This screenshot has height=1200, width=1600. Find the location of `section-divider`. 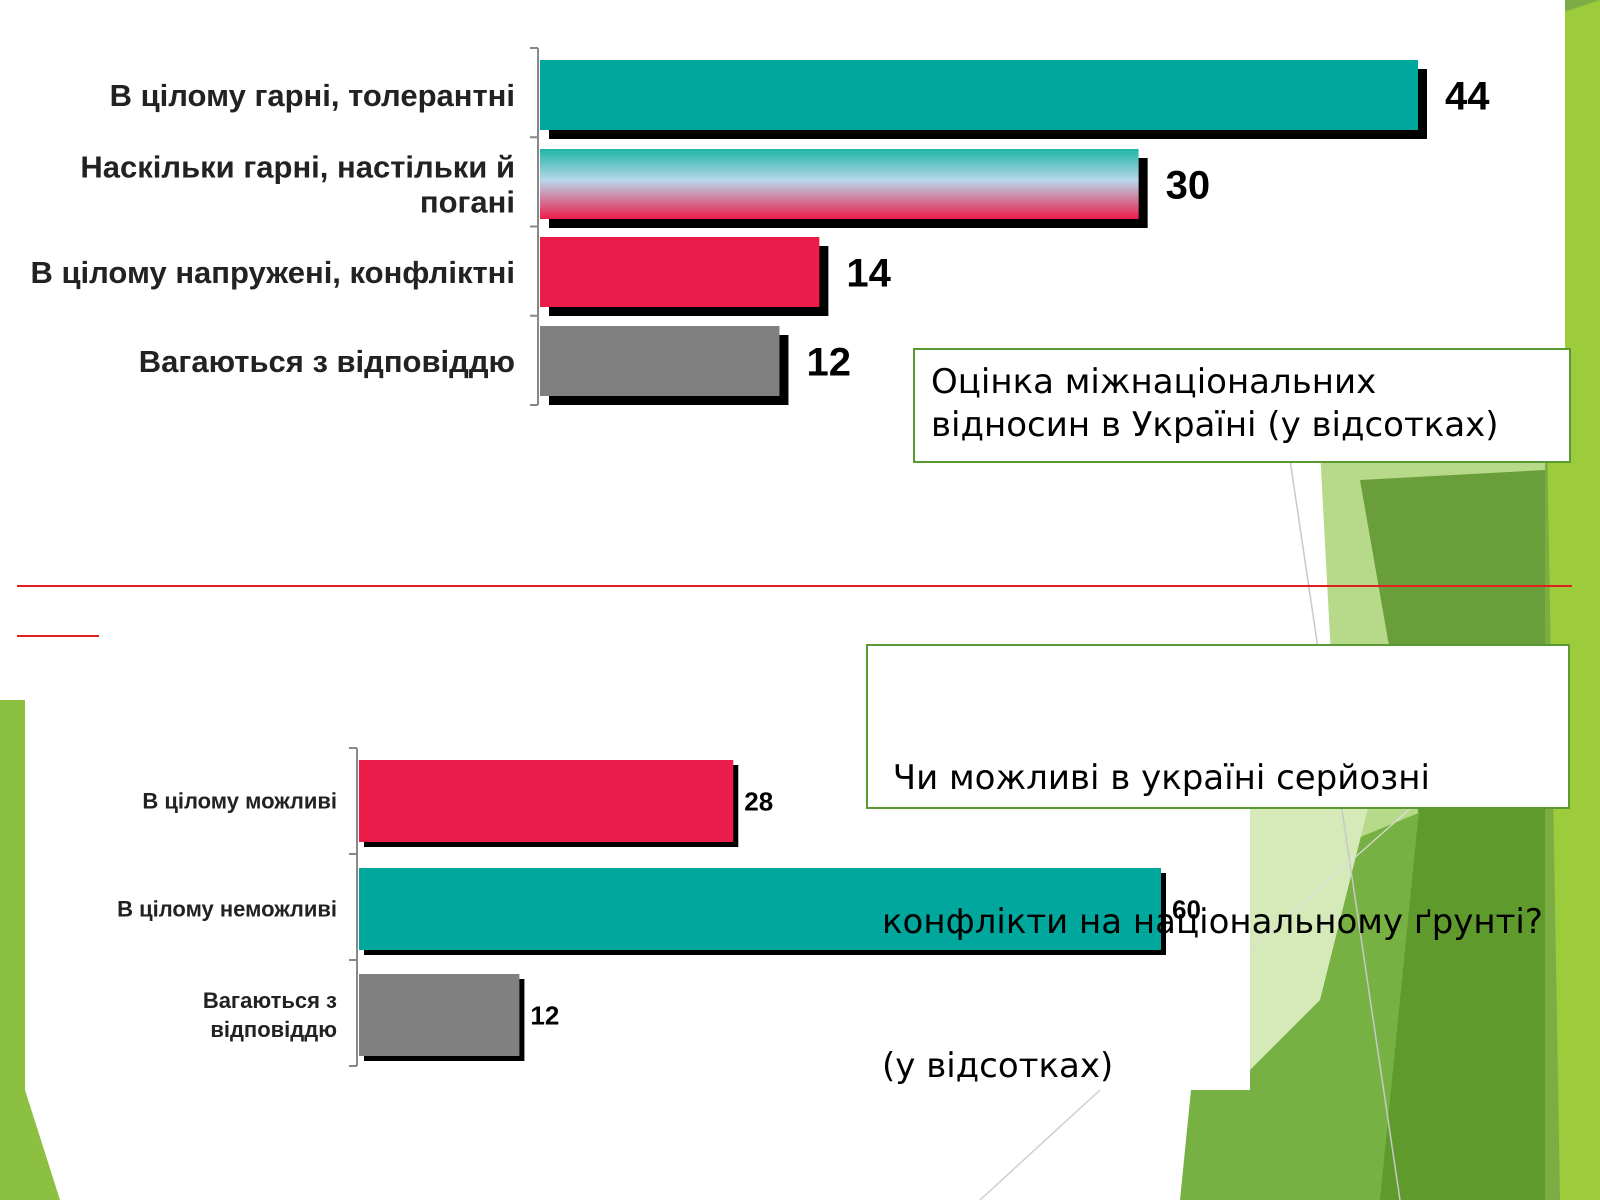

section-divider is located at coordinates (794, 586).